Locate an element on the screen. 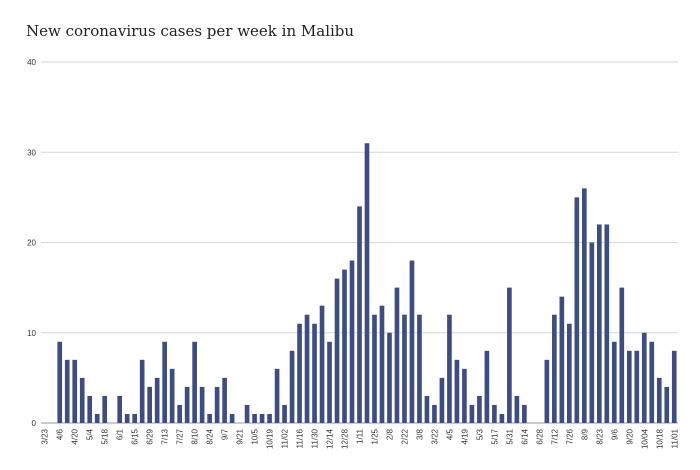 Image resolution: width=700 pixels, height=470 pixels. x-tick-label: 11/01 is located at coordinates (674, 438).